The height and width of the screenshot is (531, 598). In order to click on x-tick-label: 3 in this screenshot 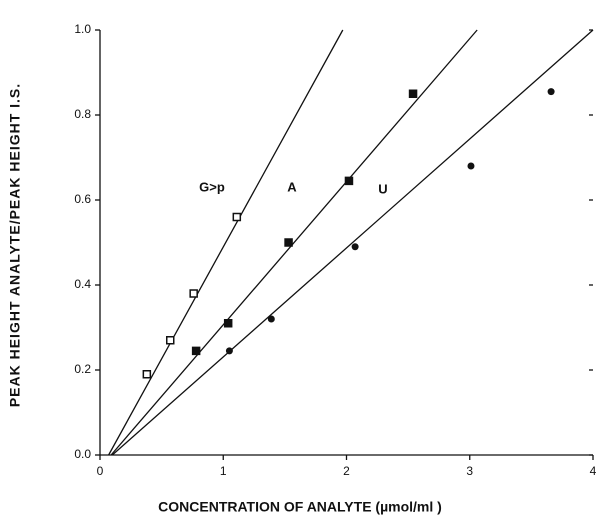, I will do `click(469, 471)`.